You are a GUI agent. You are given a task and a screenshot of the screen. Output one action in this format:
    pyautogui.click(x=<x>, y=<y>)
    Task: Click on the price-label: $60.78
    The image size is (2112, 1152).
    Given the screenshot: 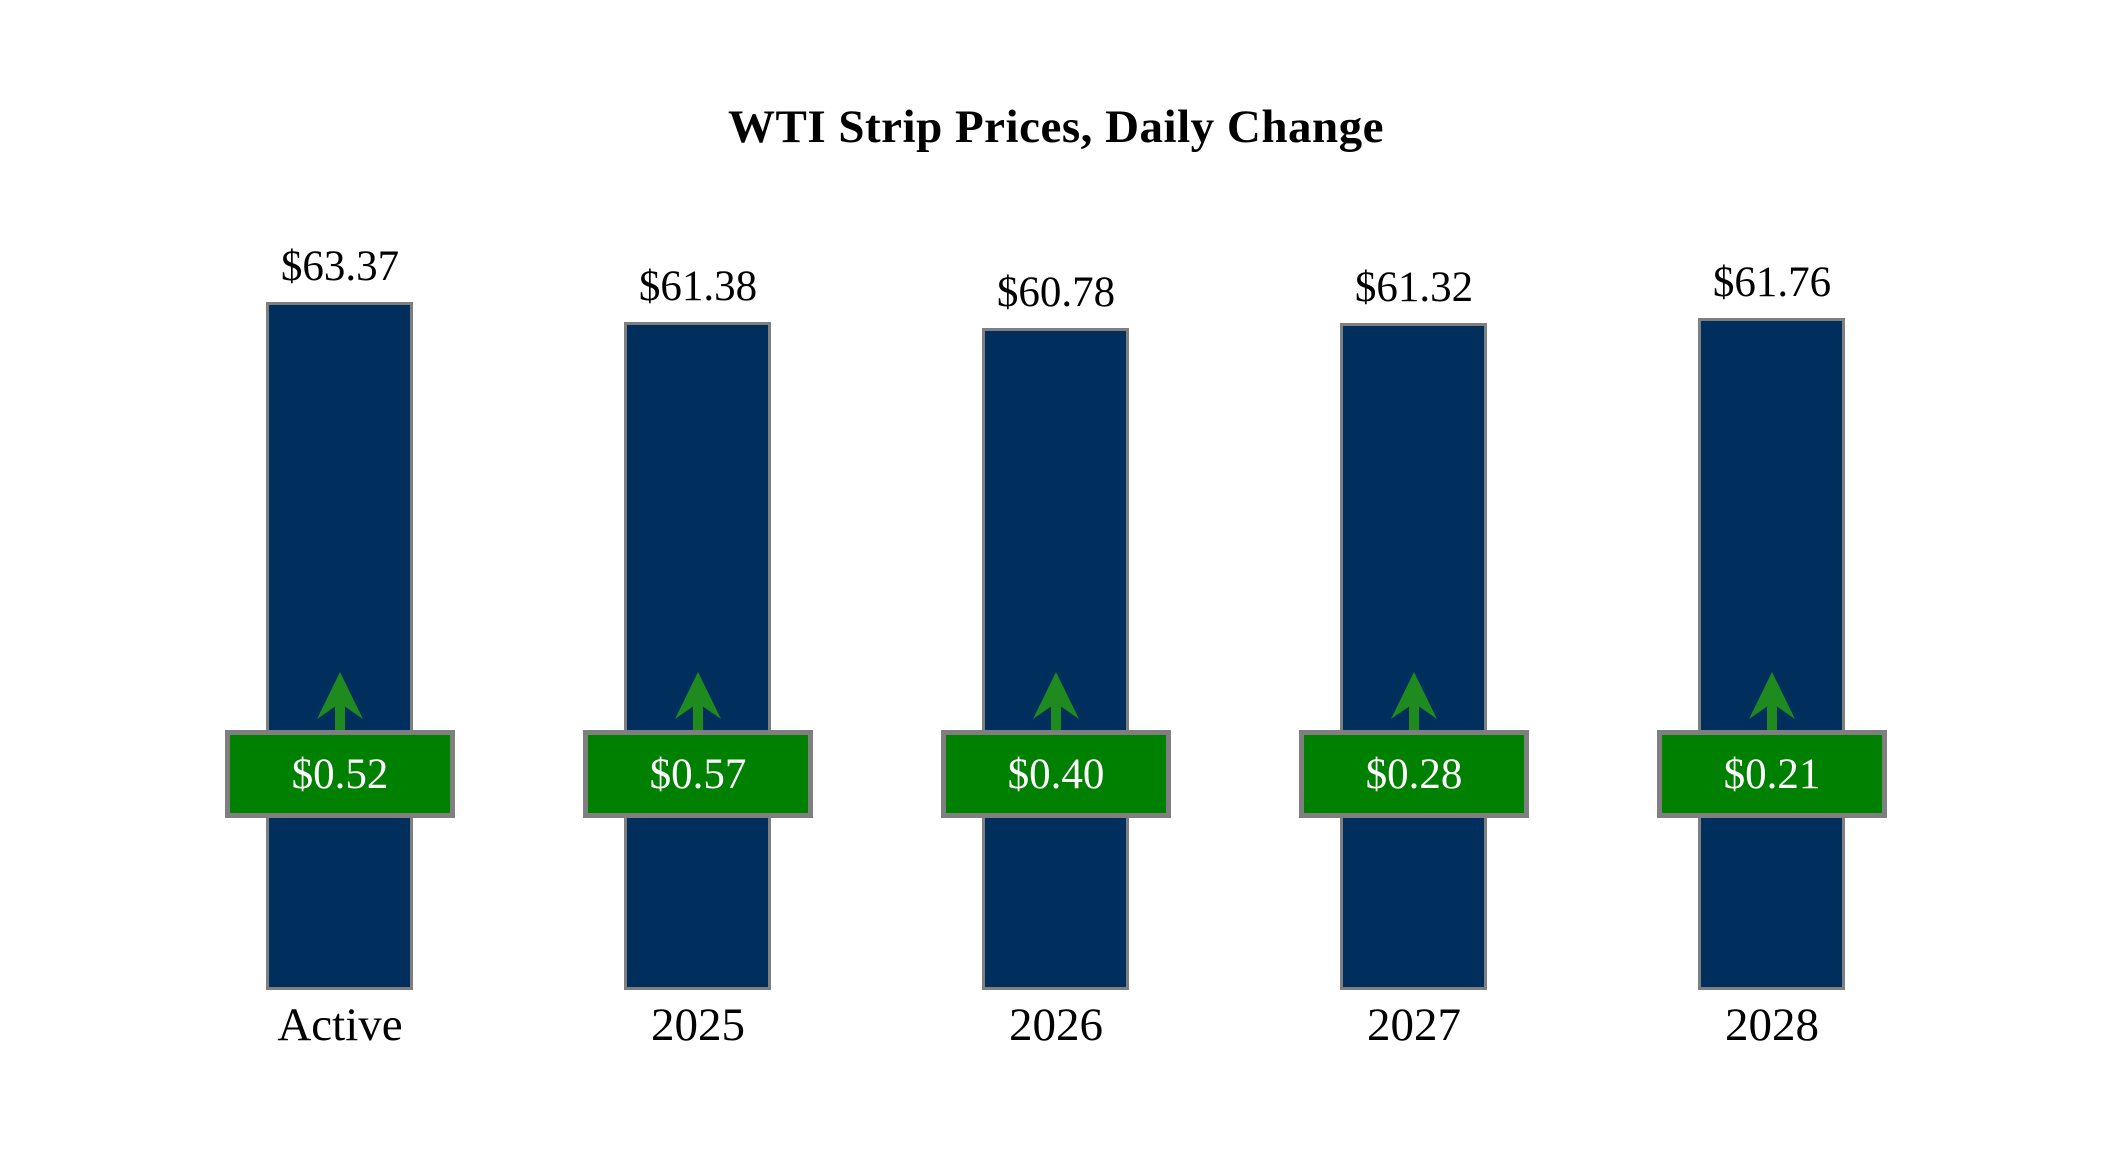 What is the action you would take?
    pyautogui.click(x=1056, y=292)
    